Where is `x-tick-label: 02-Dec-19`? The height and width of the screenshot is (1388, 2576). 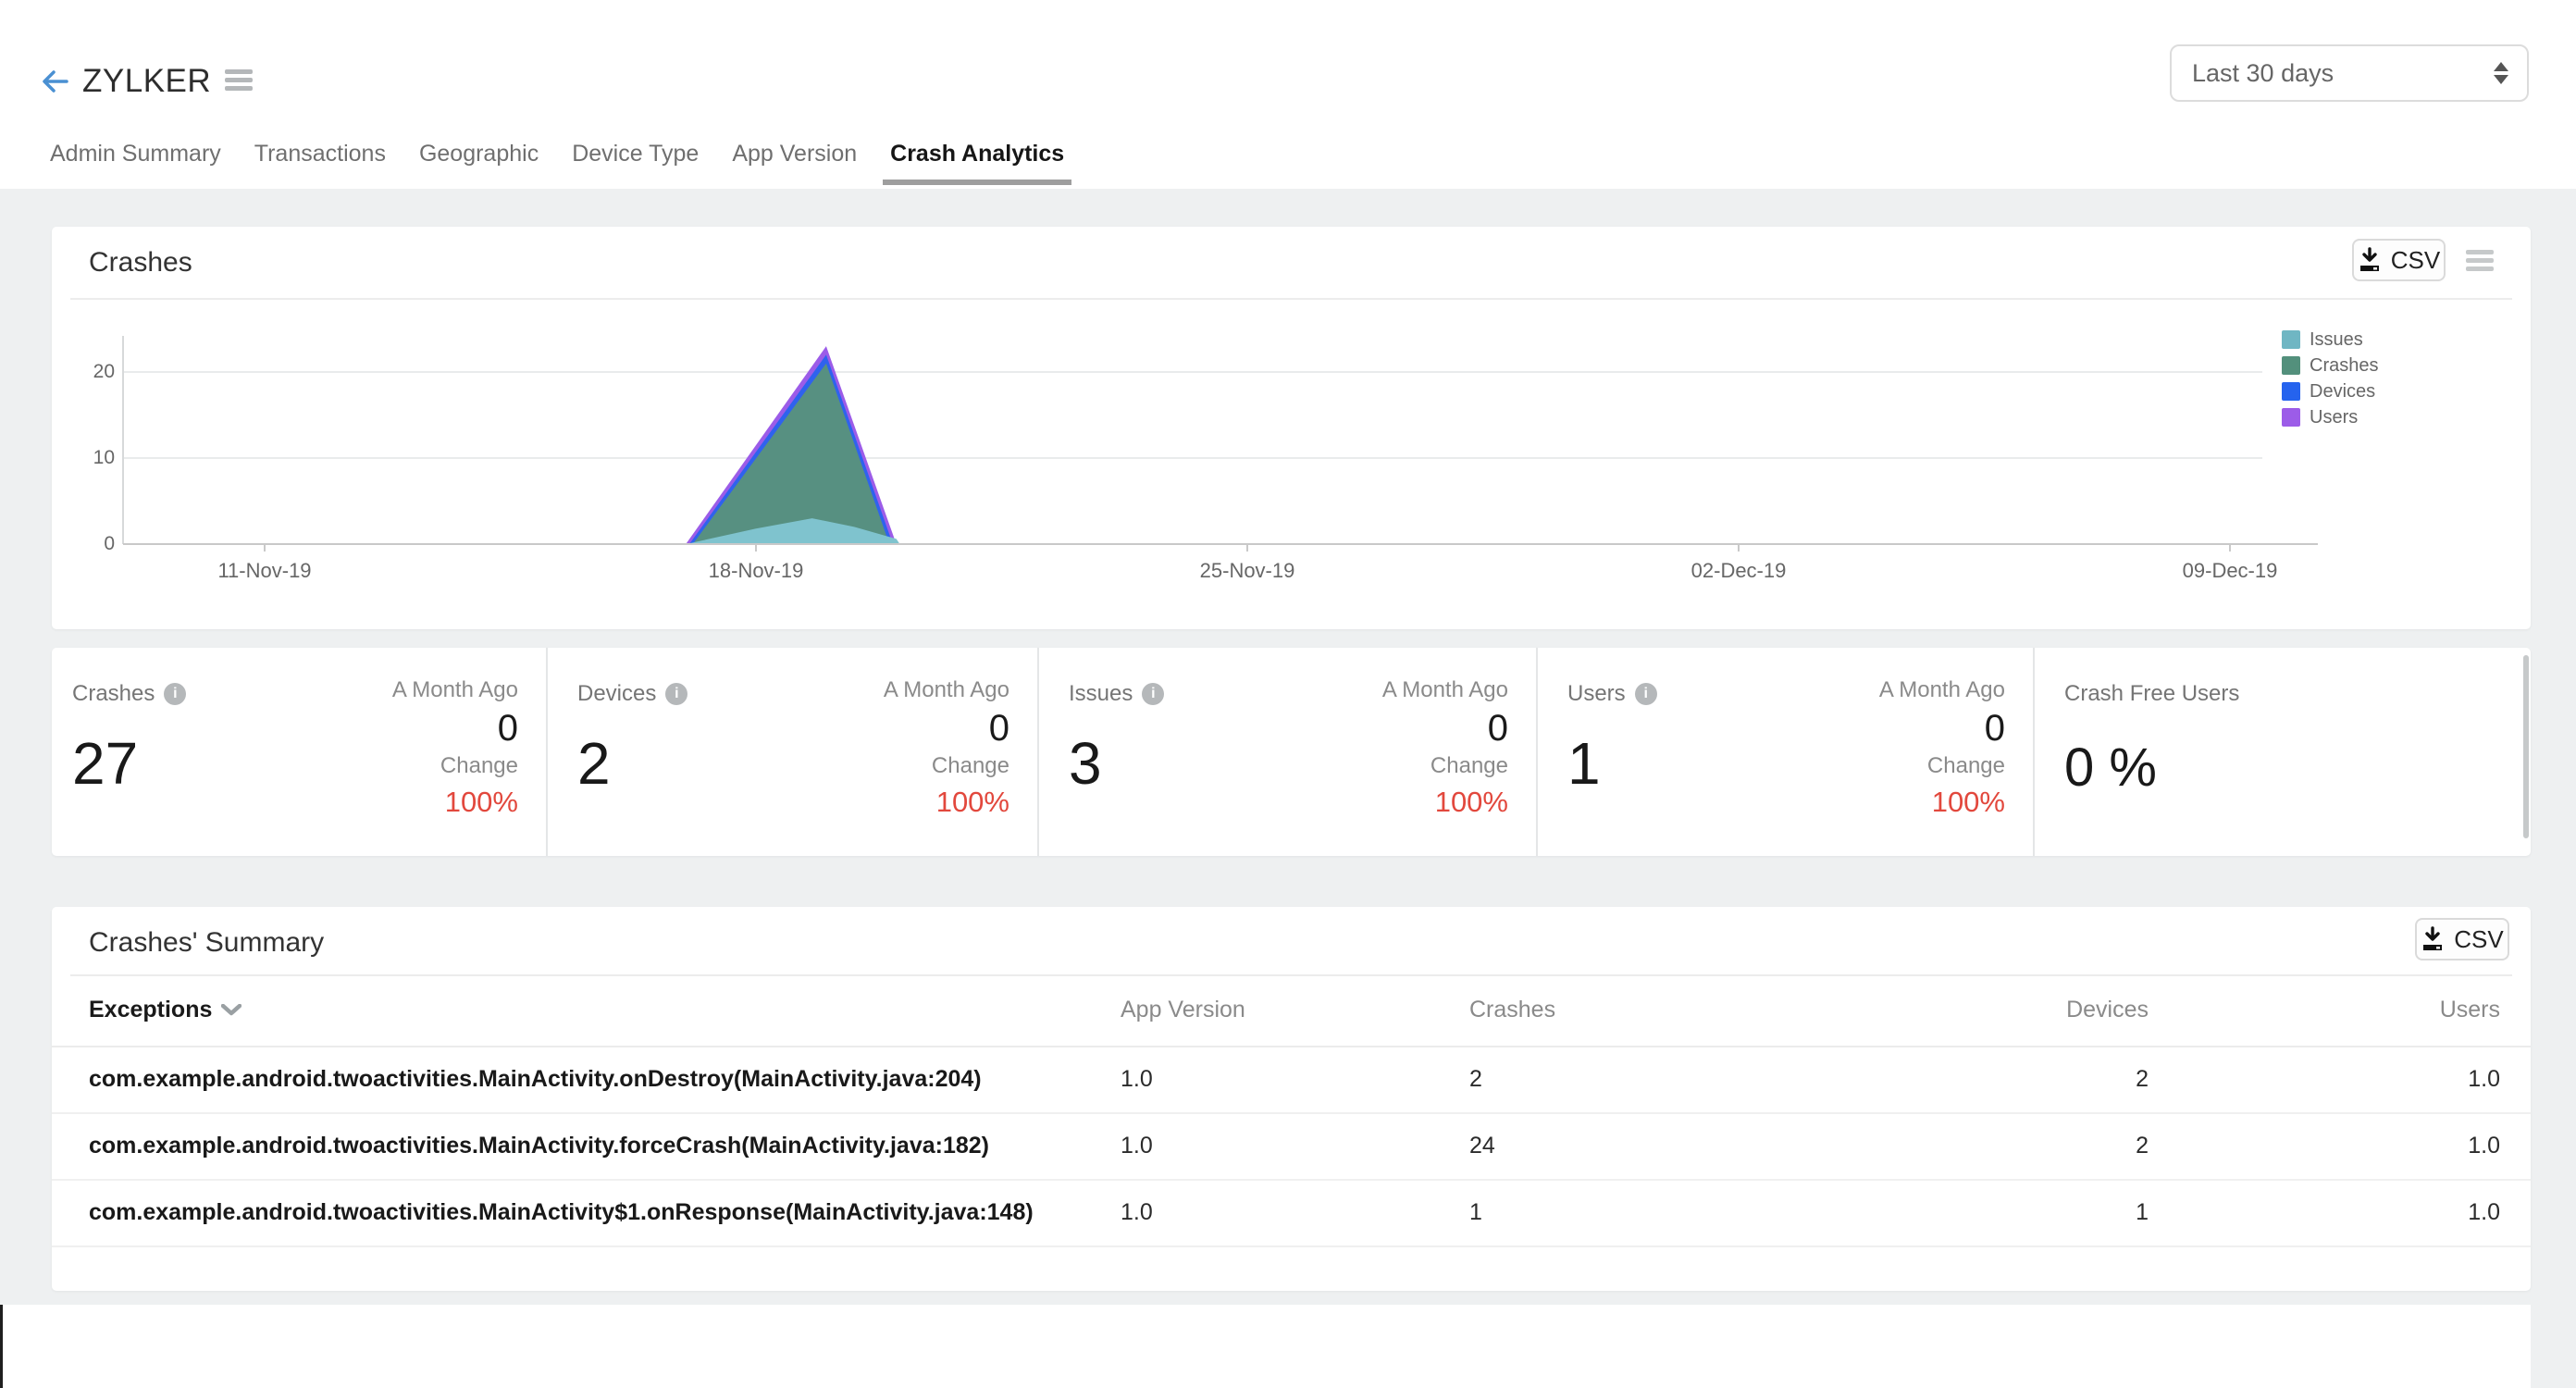 x-tick-label: 02-Dec-19 is located at coordinates (1739, 570).